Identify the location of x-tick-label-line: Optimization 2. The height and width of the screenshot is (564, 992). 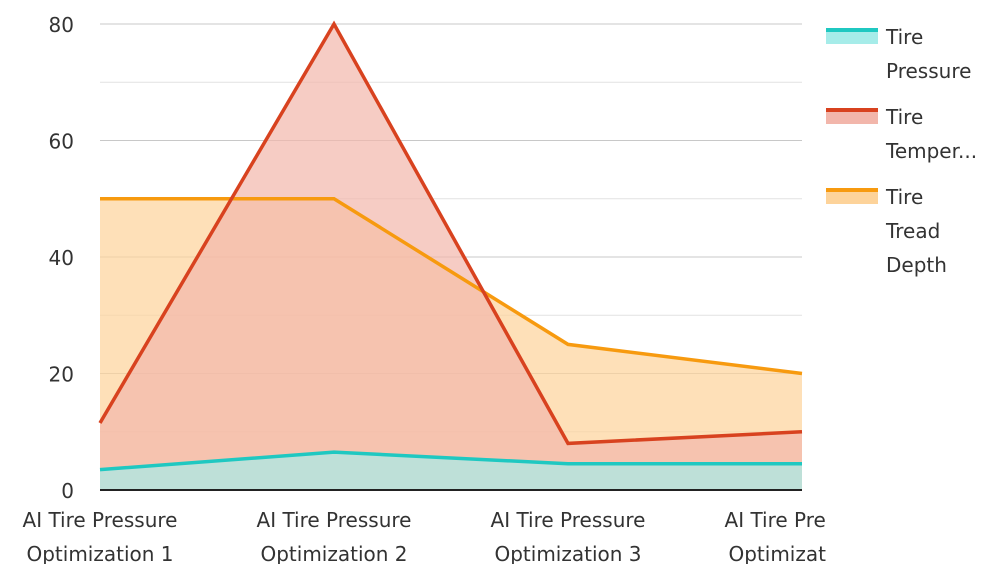
(333, 553).